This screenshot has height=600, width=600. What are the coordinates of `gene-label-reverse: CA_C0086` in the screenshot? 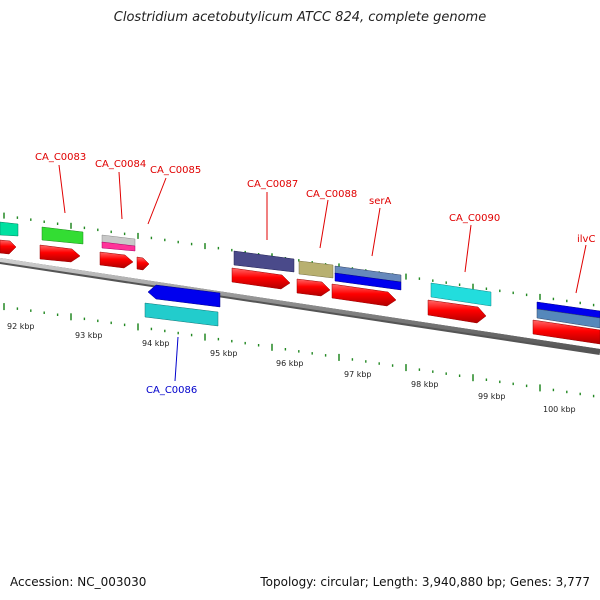 It's located at (171, 390).